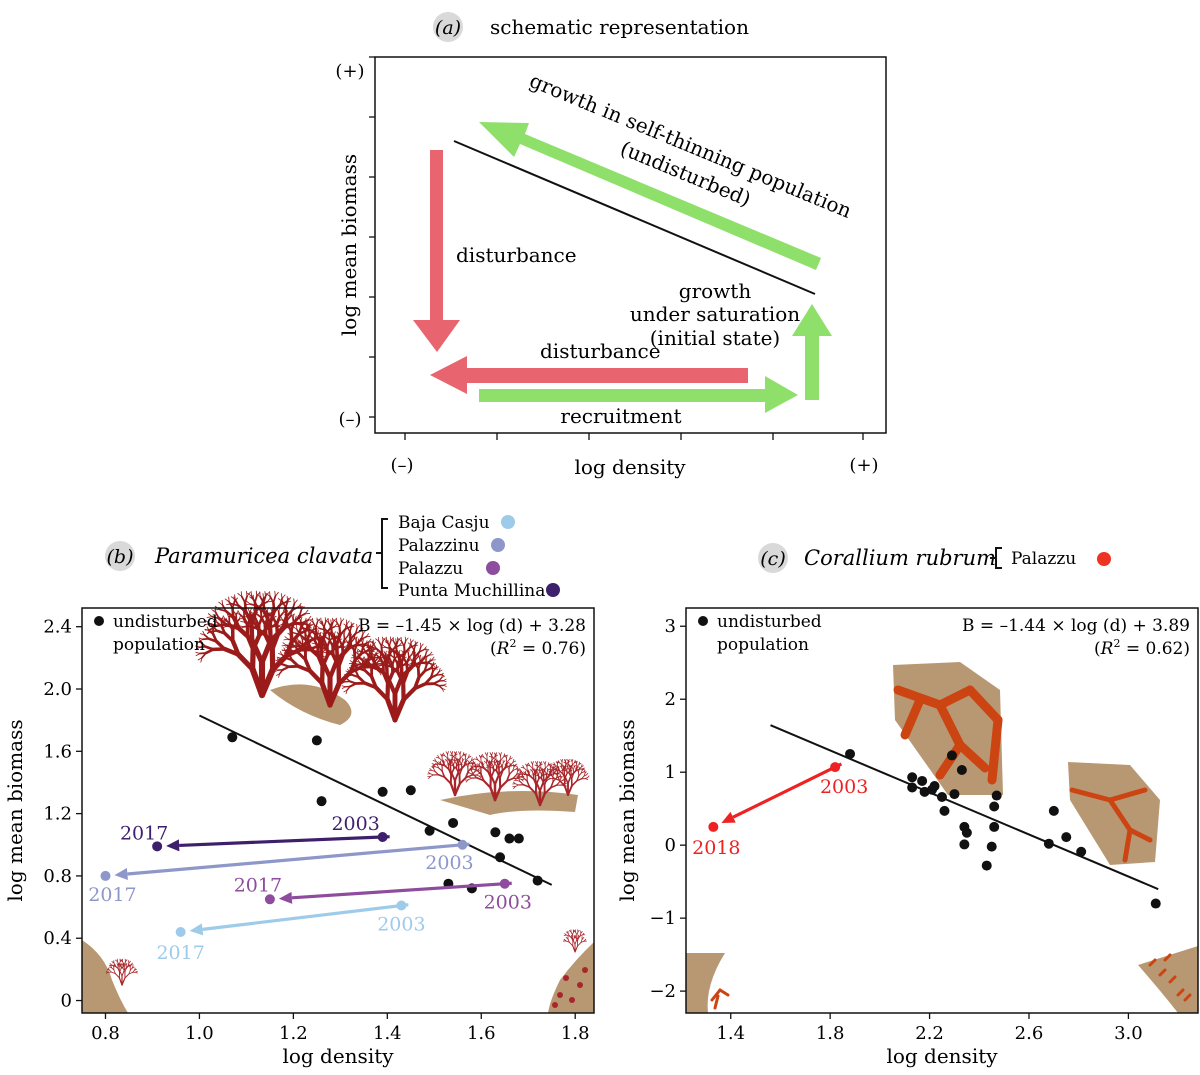 This screenshot has height=1075, width=1200. What do you see at coordinates (1128, 1033) in the screenshot?
I see `panel-c-x-tick-label: 3.0` at bounding box center [1128, 1033].